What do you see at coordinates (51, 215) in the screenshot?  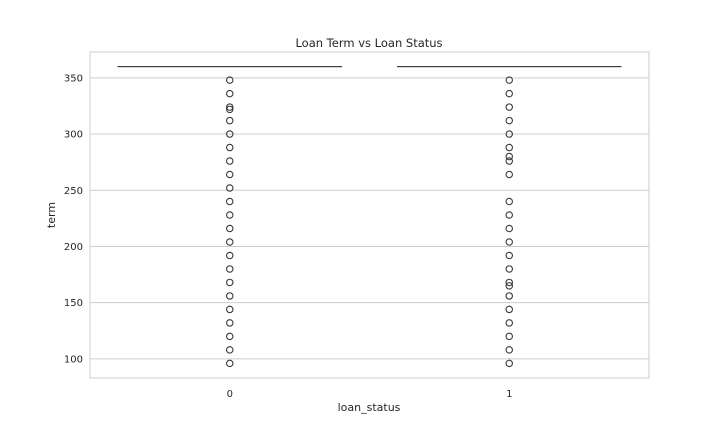 I see `y-axis-label: term` at bounding box center [51, 215].